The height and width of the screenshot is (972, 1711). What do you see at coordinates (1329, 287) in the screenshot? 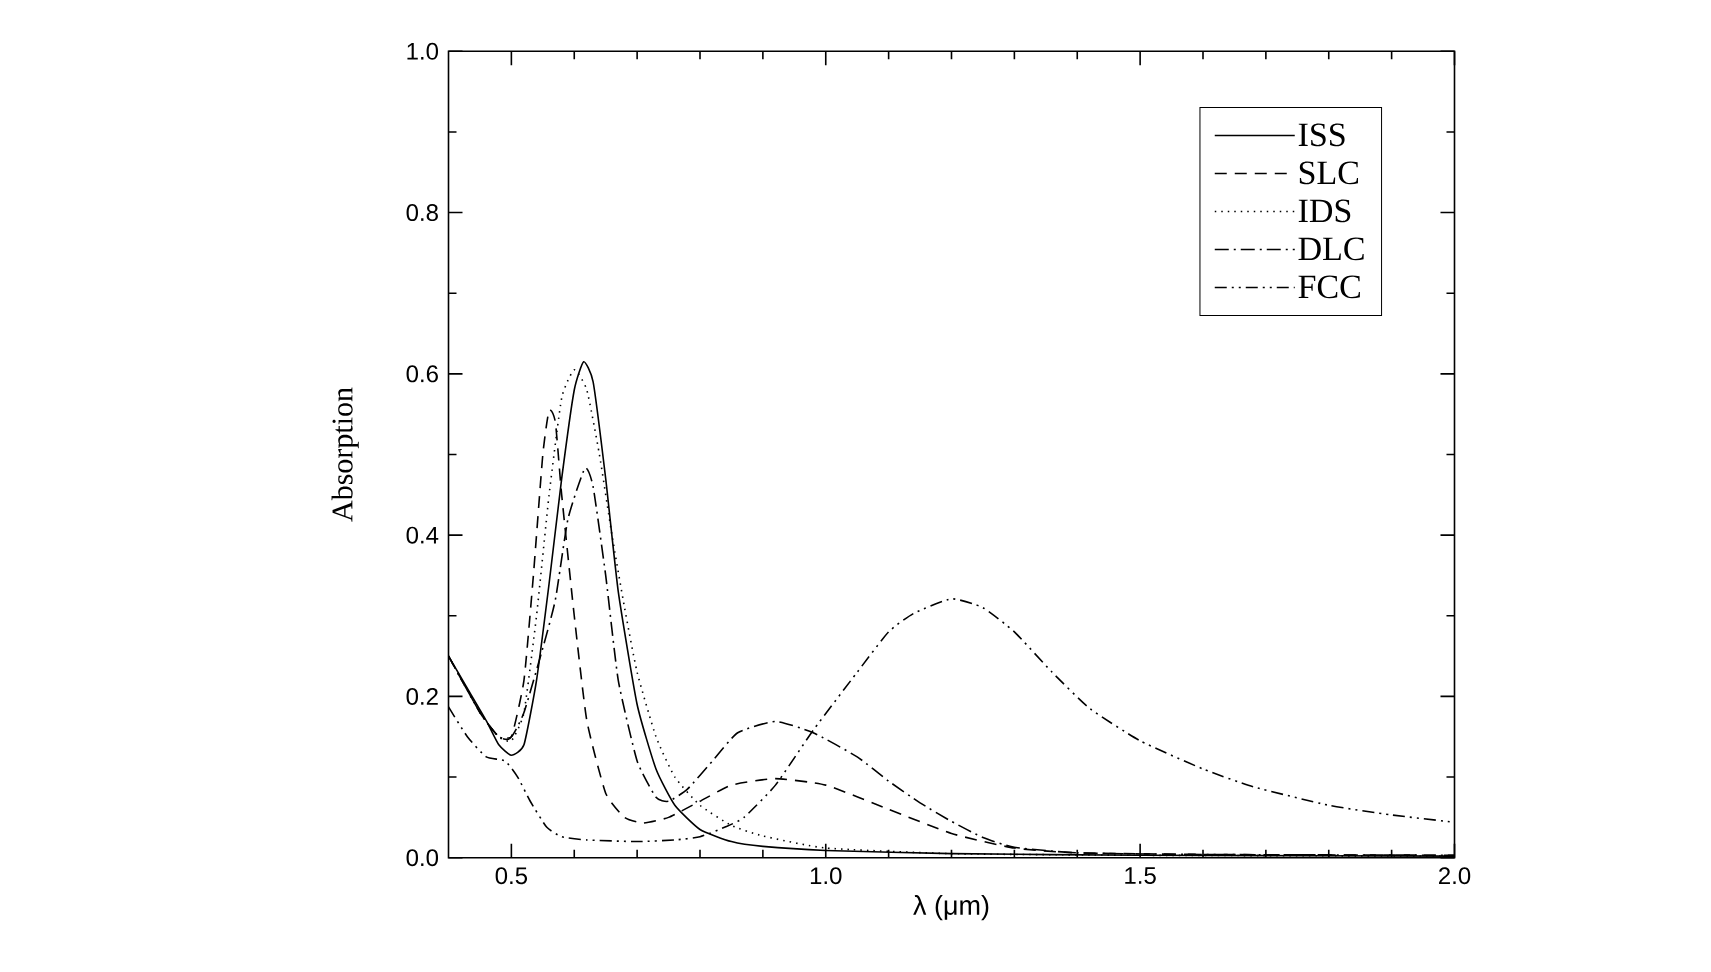
I see `legend-label: FCC` at bounding box center [1329, 287].